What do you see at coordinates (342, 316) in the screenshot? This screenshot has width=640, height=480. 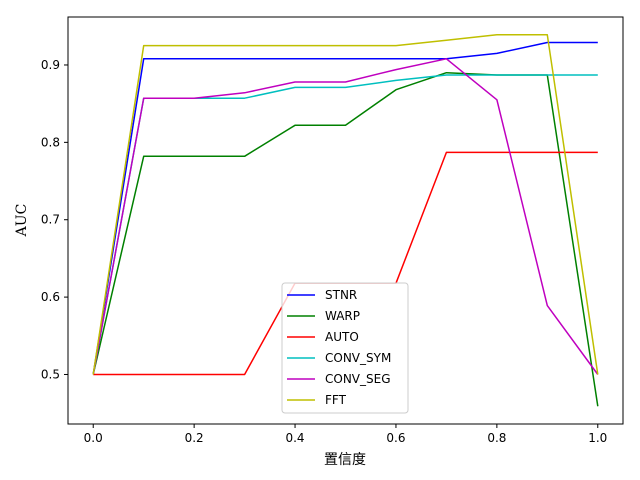 I see `legend-label: WARP` at bounding box center [342, 316].